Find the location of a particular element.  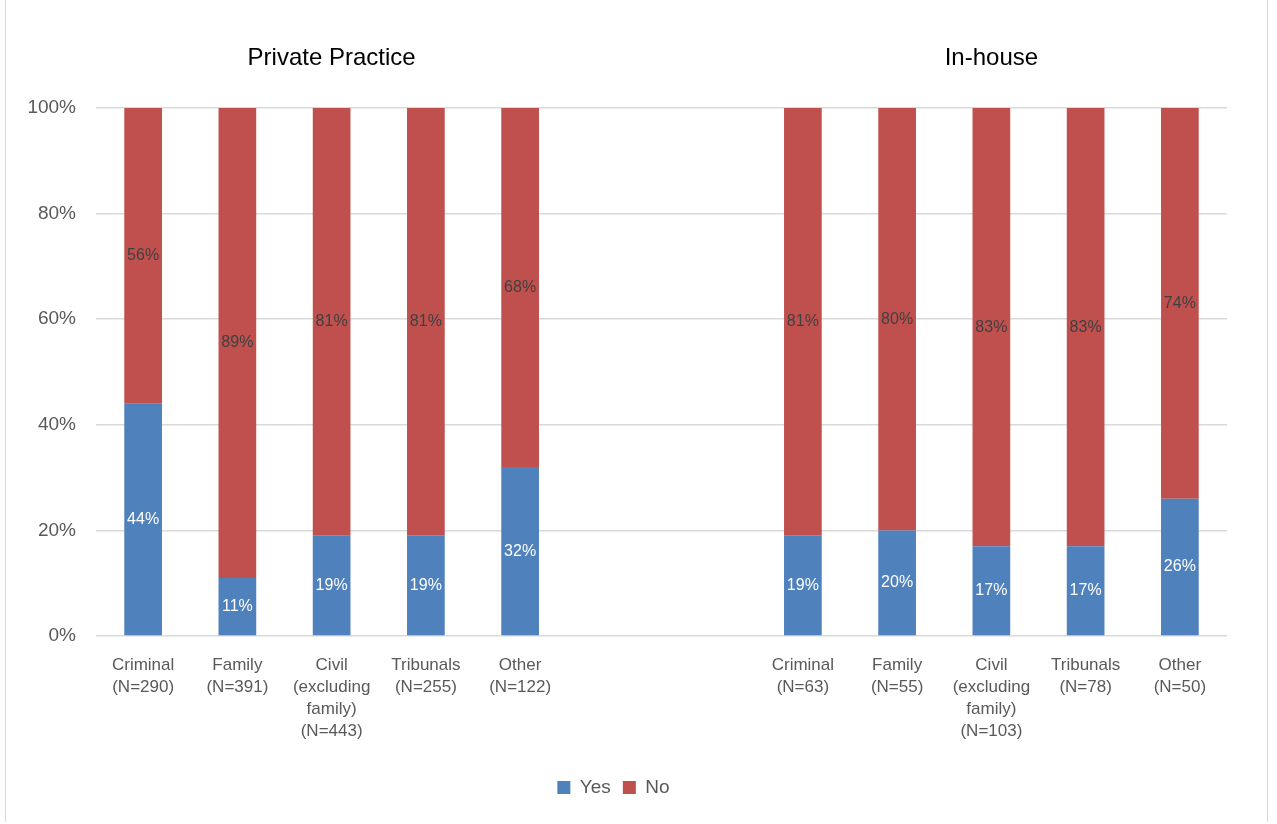

data-label: 26% is located at coordinates (1179, 566).